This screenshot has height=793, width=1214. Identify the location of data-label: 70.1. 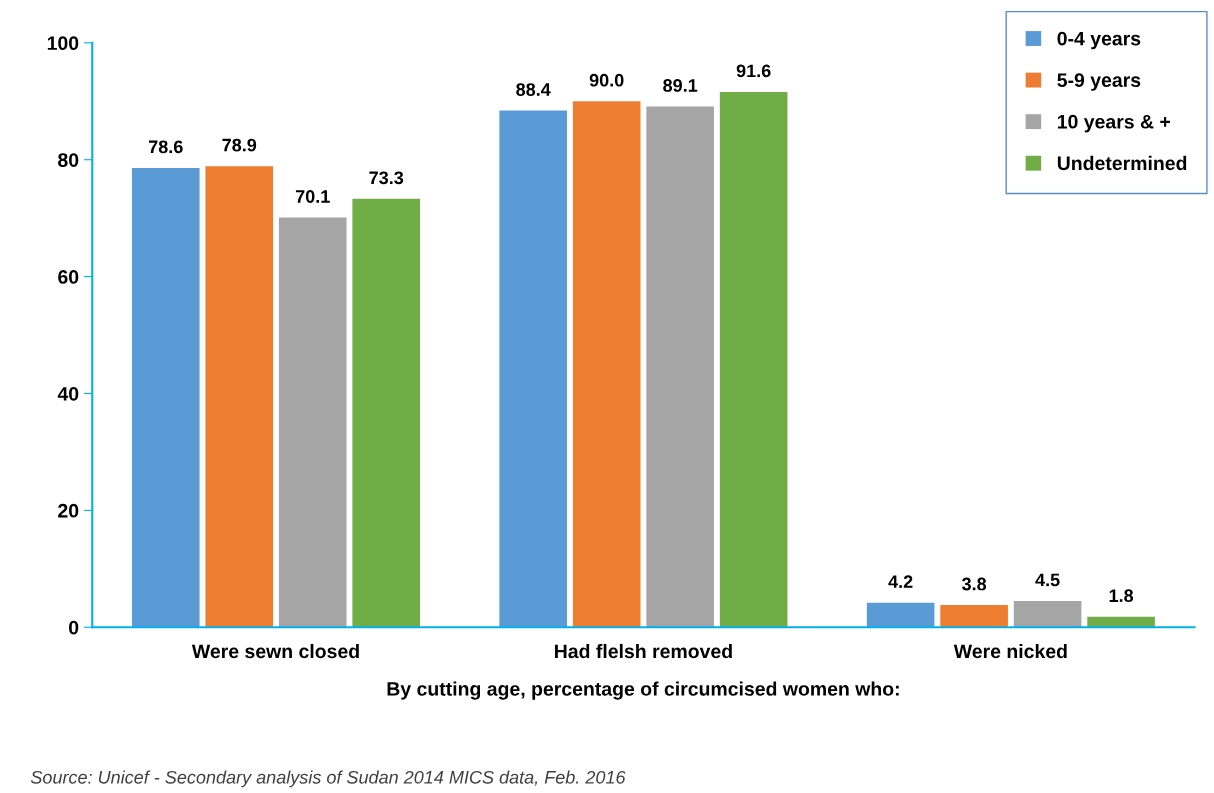
(312, 196).